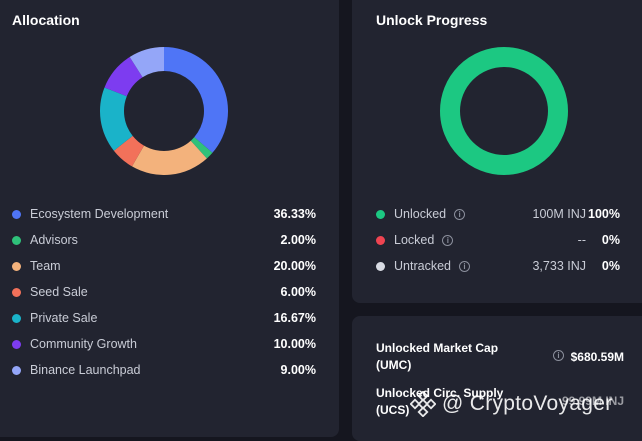  Describe the element at coordinates (592, 401) in the screenshot. I see `ucs-value: 99.99M INJ` at that location.